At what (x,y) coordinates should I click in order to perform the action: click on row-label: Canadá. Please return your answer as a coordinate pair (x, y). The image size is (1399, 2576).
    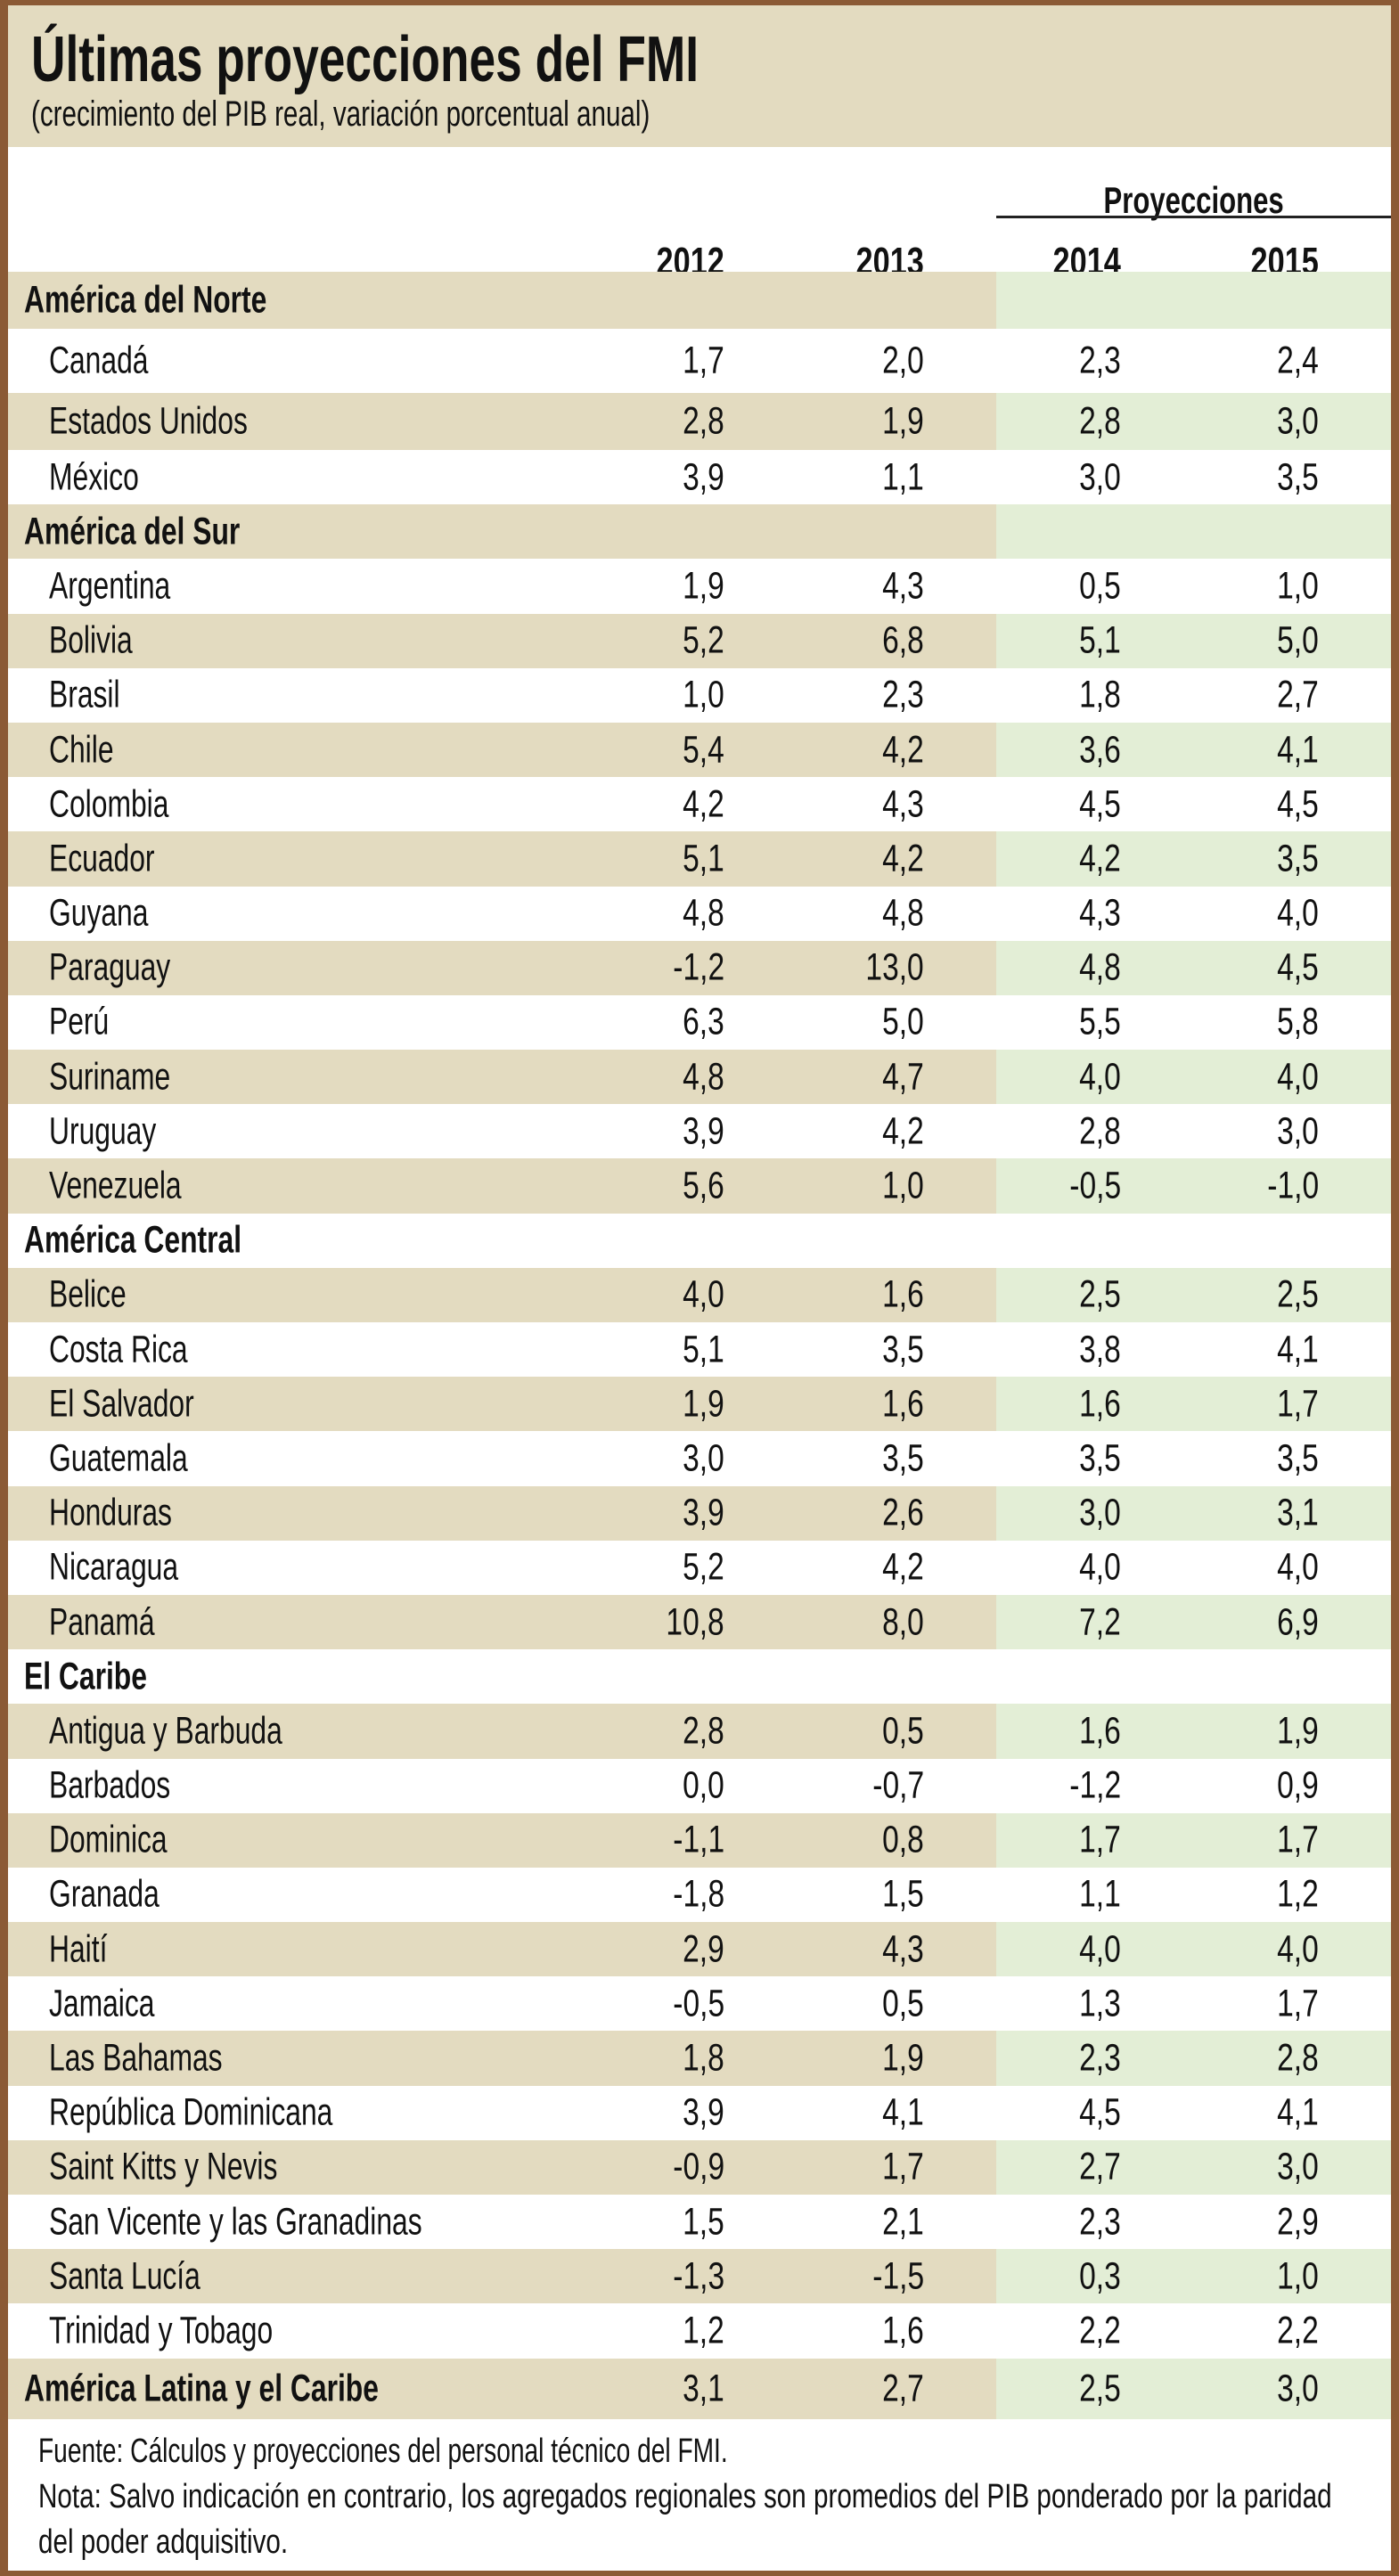
    Looking at the image, I should click on (116, 361).